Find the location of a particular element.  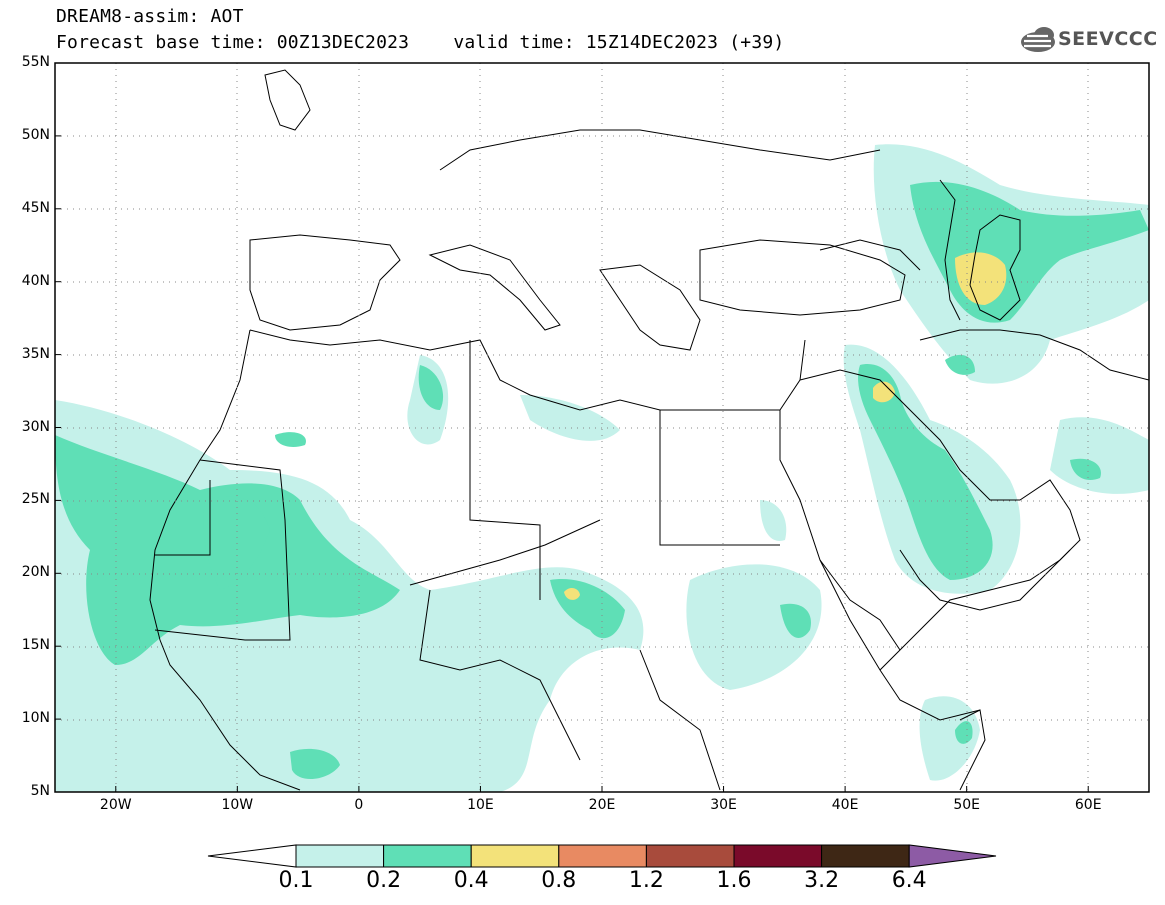

colorbar-label: 3.2 is located at coordinates (822, 880).